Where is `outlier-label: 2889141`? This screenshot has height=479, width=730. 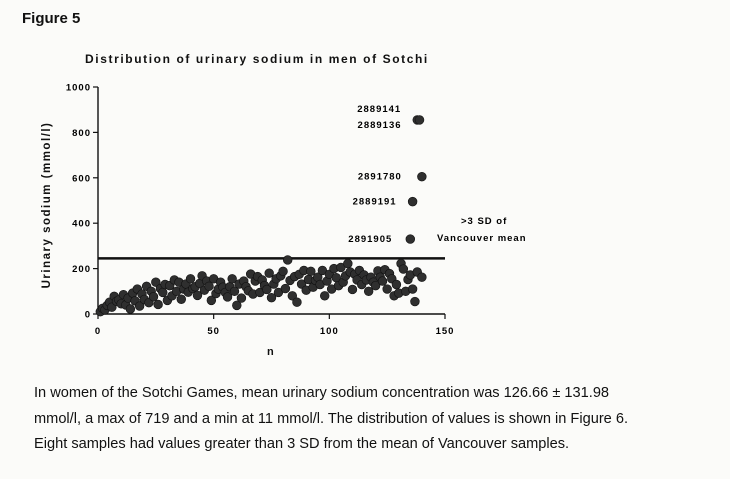
outlier-label: 2889141 is located at coordinates (379, 109).